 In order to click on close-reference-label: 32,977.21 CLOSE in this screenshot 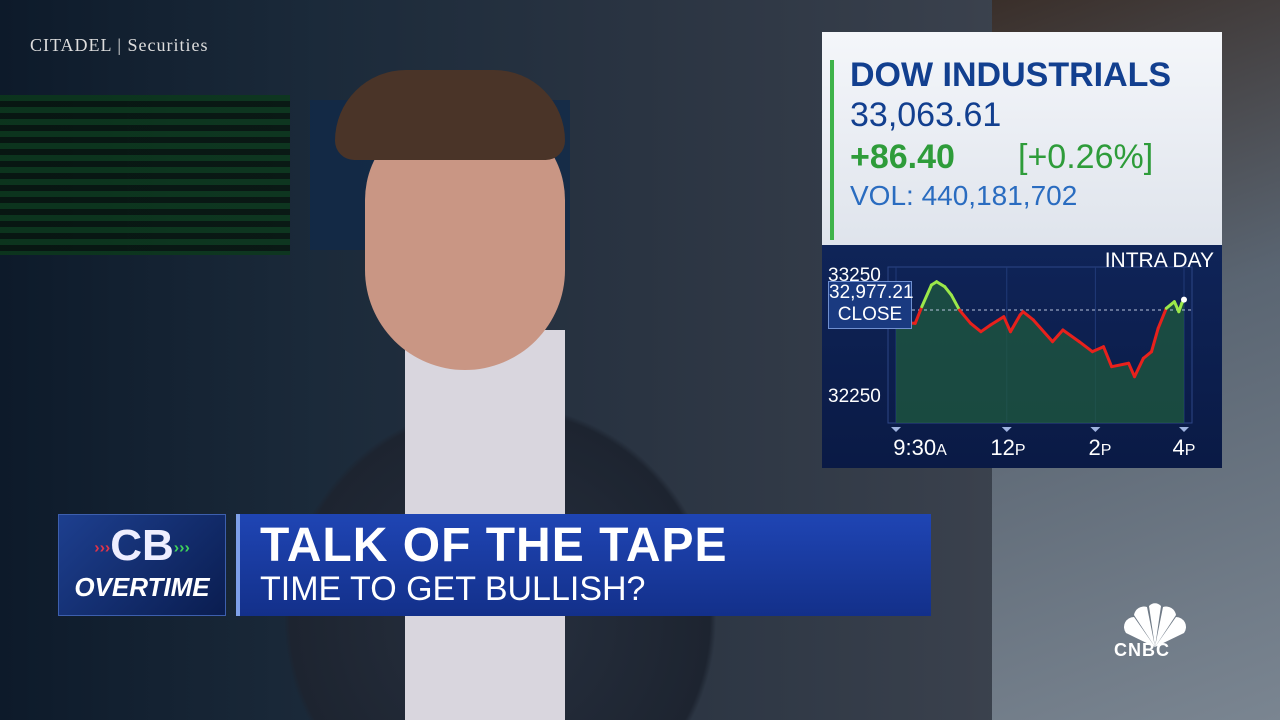, I will do `click(871, 305)`.